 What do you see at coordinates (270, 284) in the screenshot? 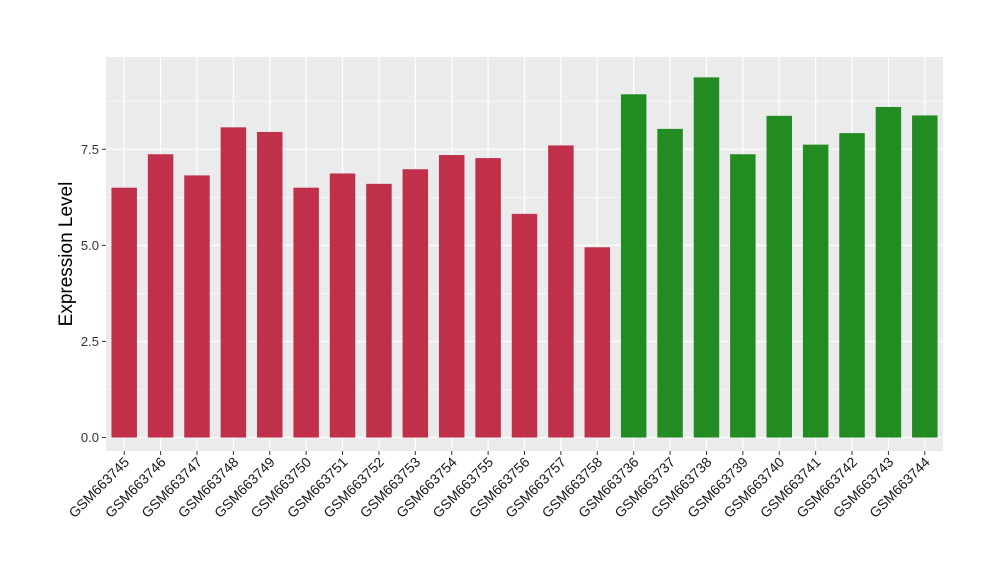
I see `bar-gsm663749` at bounding box center [270, 284].